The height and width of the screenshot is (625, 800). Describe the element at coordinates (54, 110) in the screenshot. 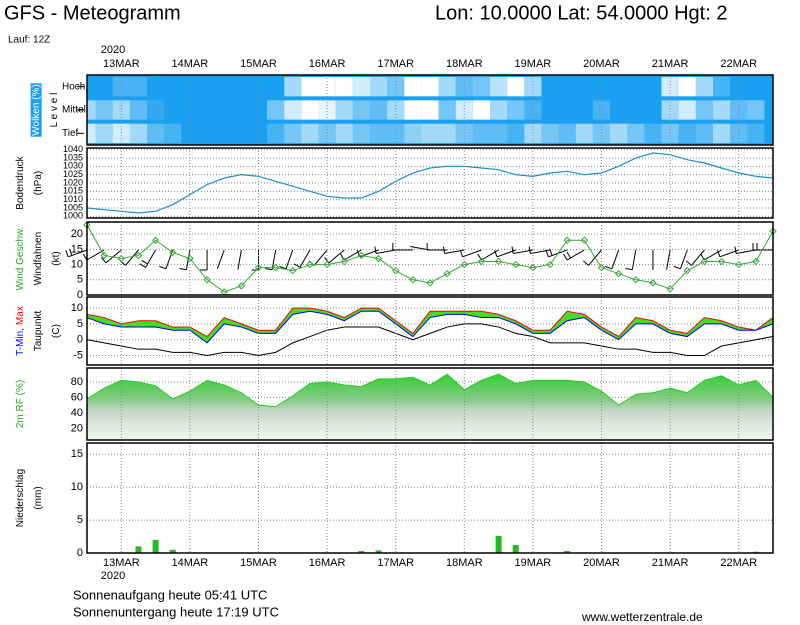

I see `y-axis-label-part: L e v e l` at that location.